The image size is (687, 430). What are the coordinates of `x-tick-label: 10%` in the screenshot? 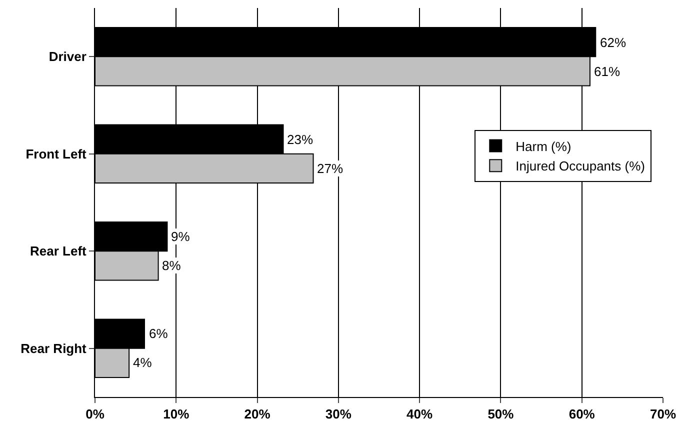 It's located at (176, 414).